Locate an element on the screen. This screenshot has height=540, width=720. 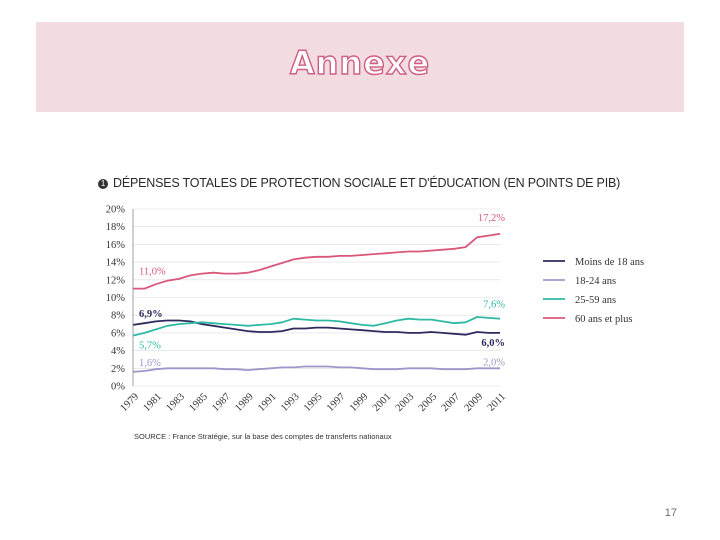
y-tick-label: 0% is located at coordinates (118, 387).